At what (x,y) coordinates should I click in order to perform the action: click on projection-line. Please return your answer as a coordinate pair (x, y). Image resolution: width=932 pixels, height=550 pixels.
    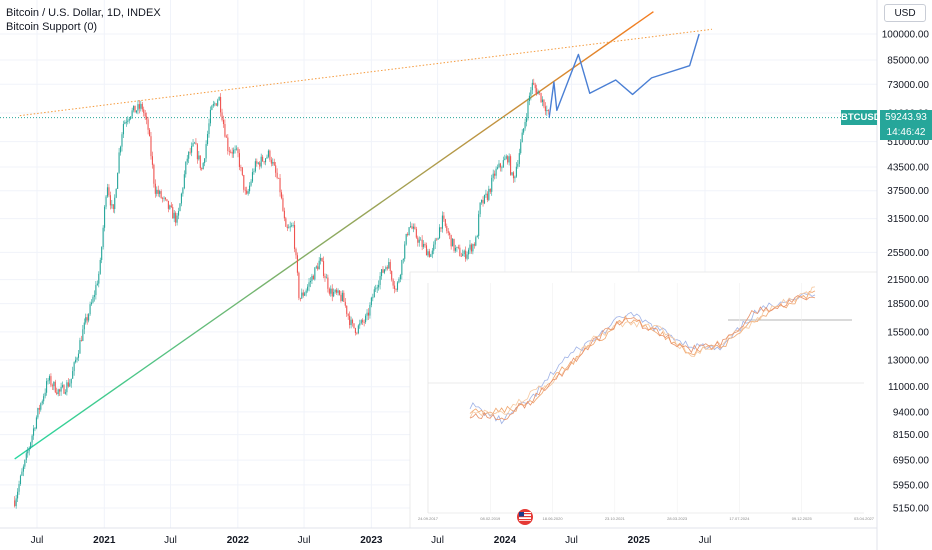
    Looking at the image, I should click on (624, 75).